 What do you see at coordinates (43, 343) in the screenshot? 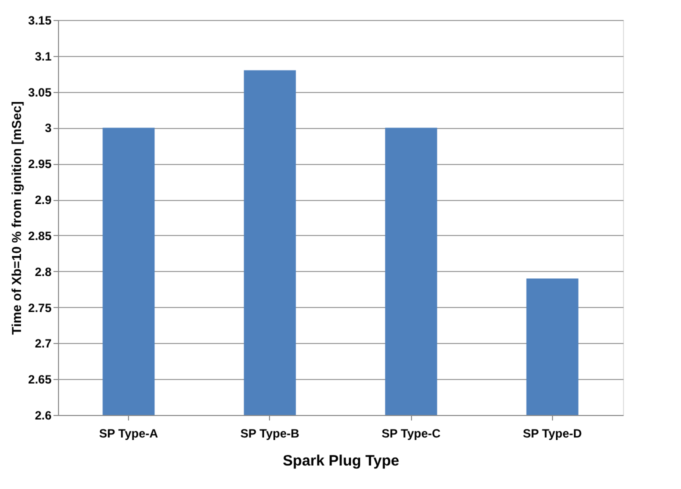
I see `y-tick-label: 2.7` at bounding box center [43, 343].